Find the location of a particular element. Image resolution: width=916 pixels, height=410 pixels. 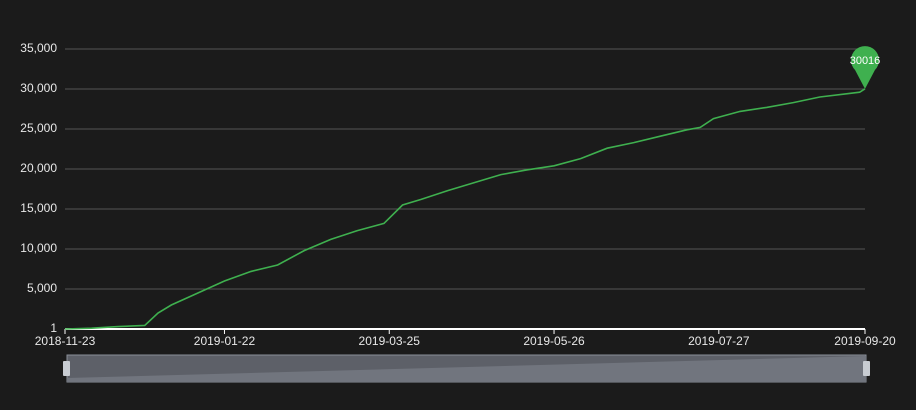

zoom-shadow is located at coordinates (466, 369).